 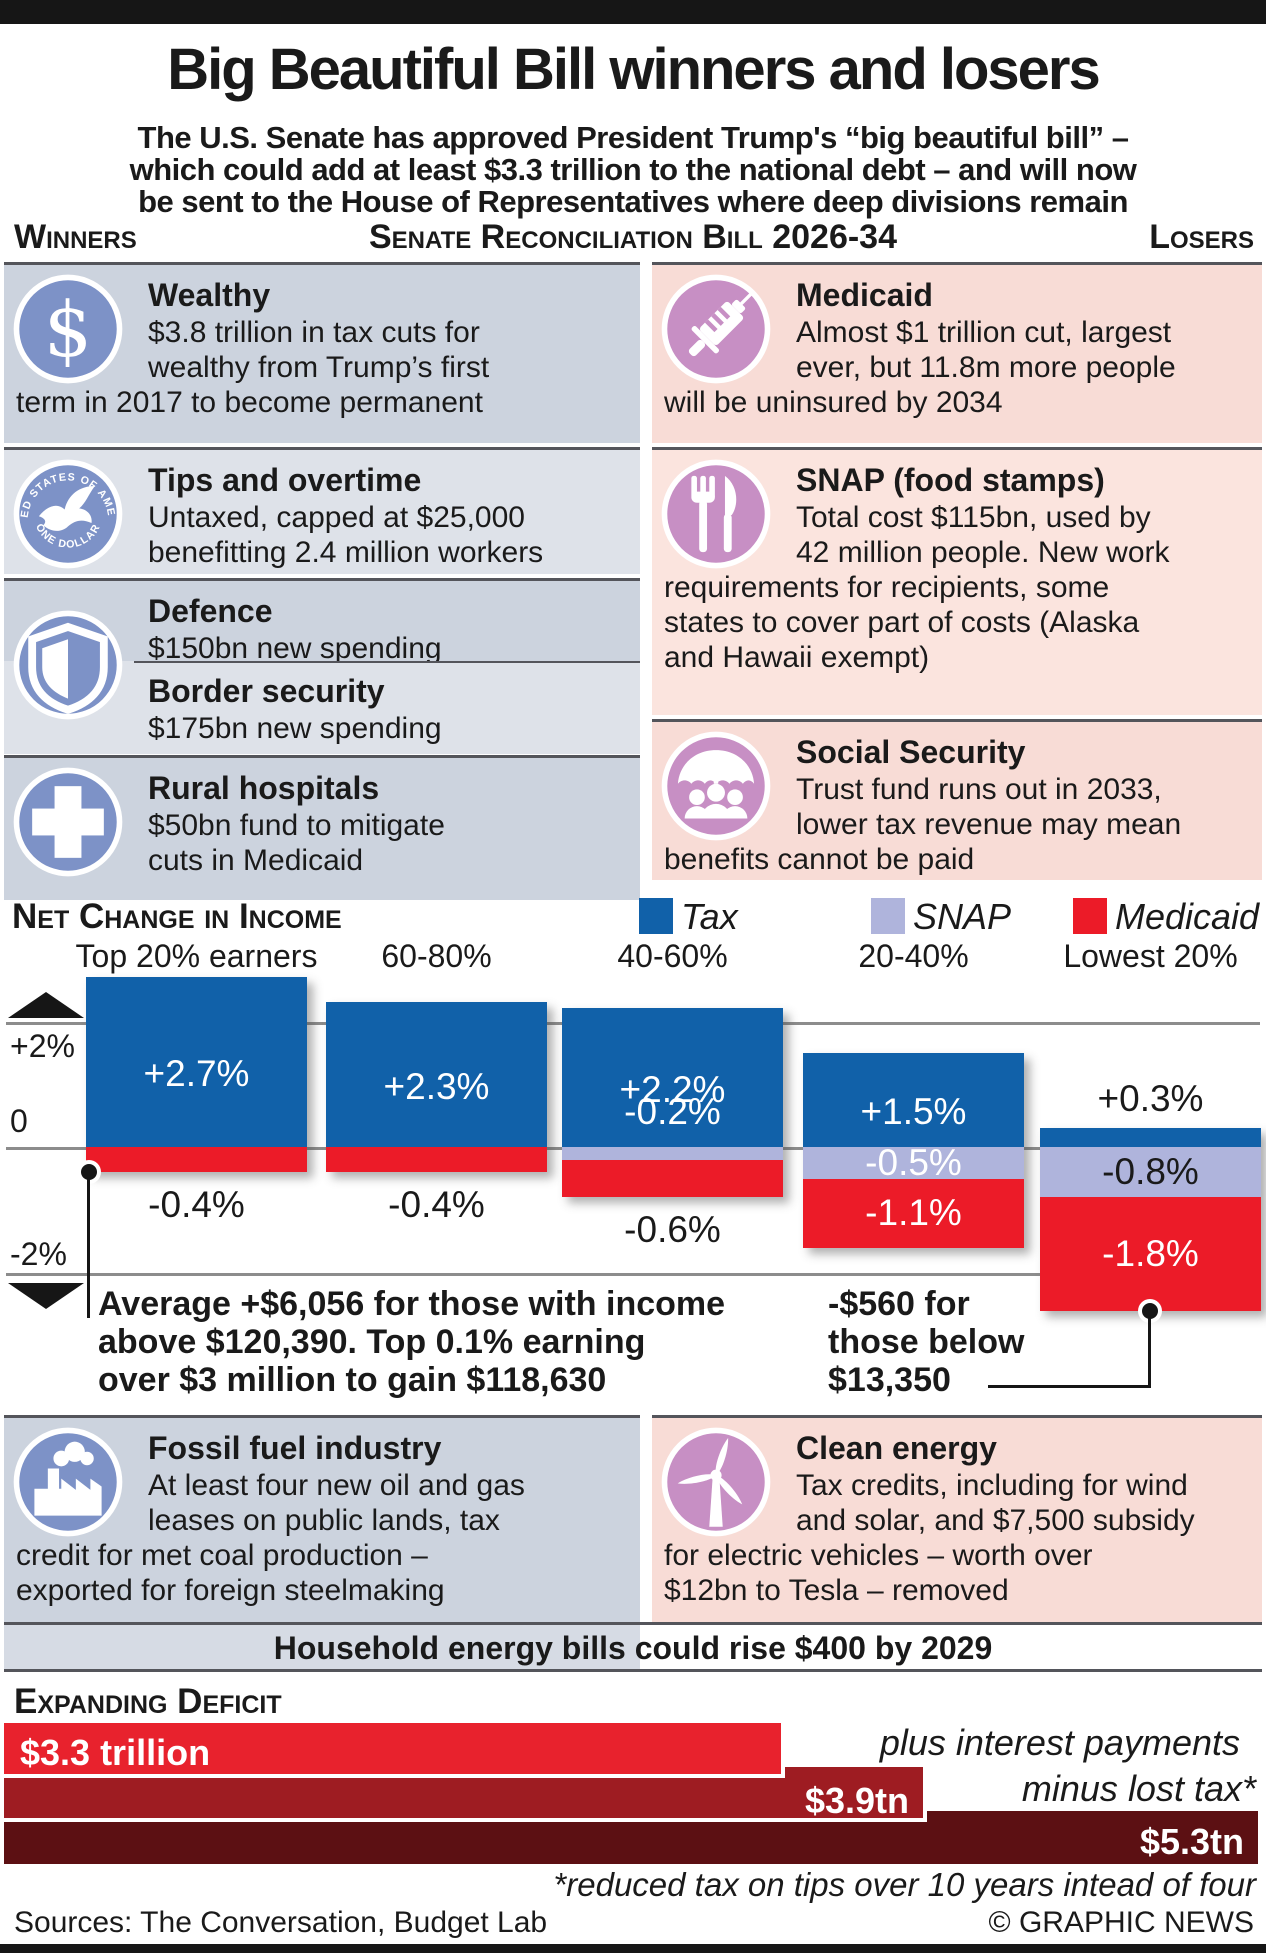 What do you see at coordinates (148, 1701) in the screenshot?
I see `deficit-title: Expanding Deficit` at bounding box center [148, 1701].